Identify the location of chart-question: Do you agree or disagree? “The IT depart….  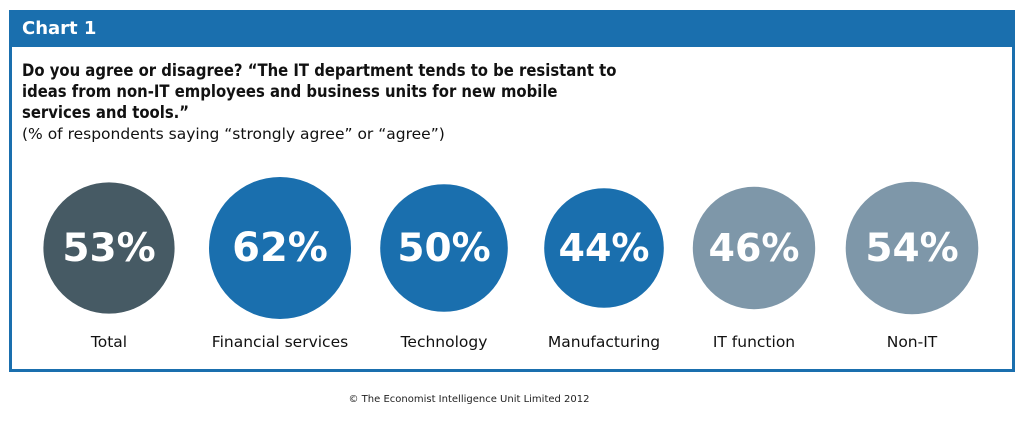
(319, 91).